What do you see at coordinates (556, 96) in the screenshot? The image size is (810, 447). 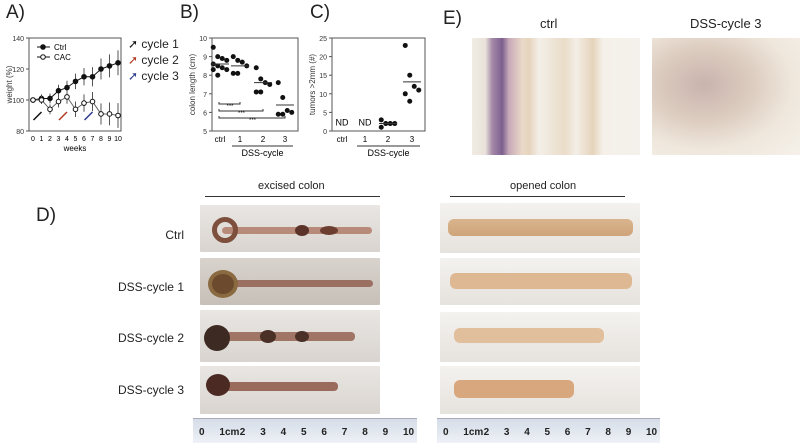 I see `histology-ctrl-image` at bounding box center [556, 96].